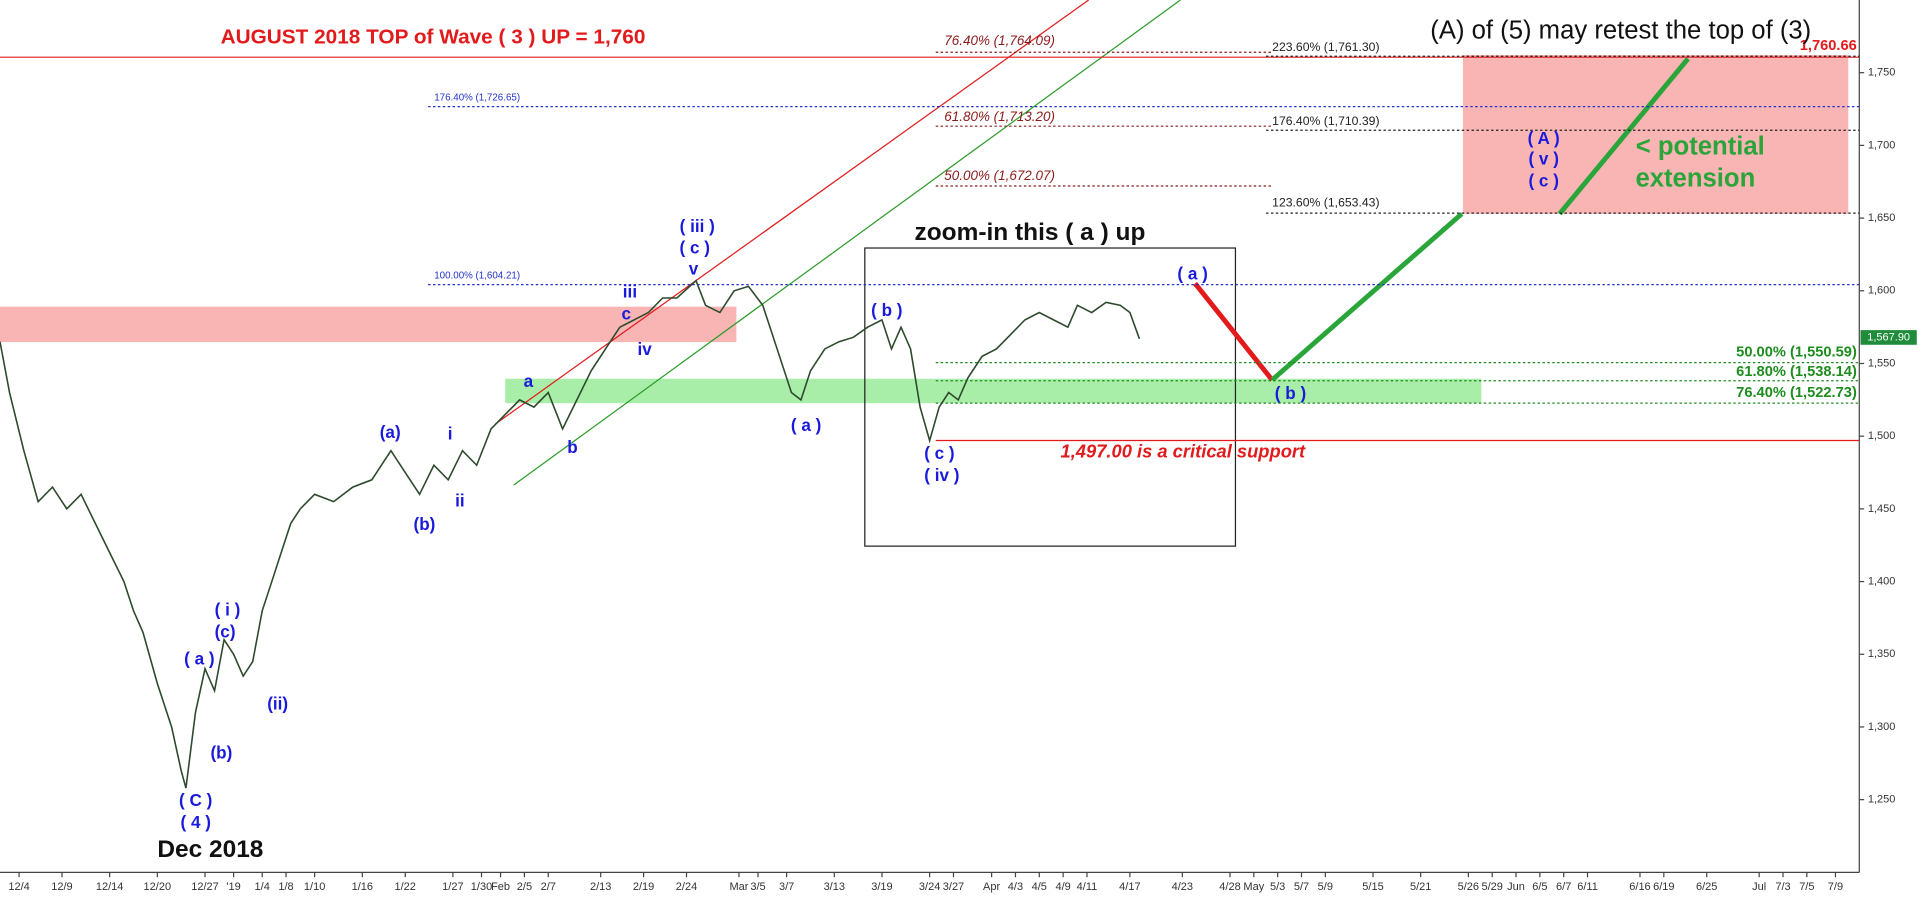 The image size is (1918, 898). Describe the element at coordinates (627, 314) in the screenshot. I see `annotation: c` at that location.